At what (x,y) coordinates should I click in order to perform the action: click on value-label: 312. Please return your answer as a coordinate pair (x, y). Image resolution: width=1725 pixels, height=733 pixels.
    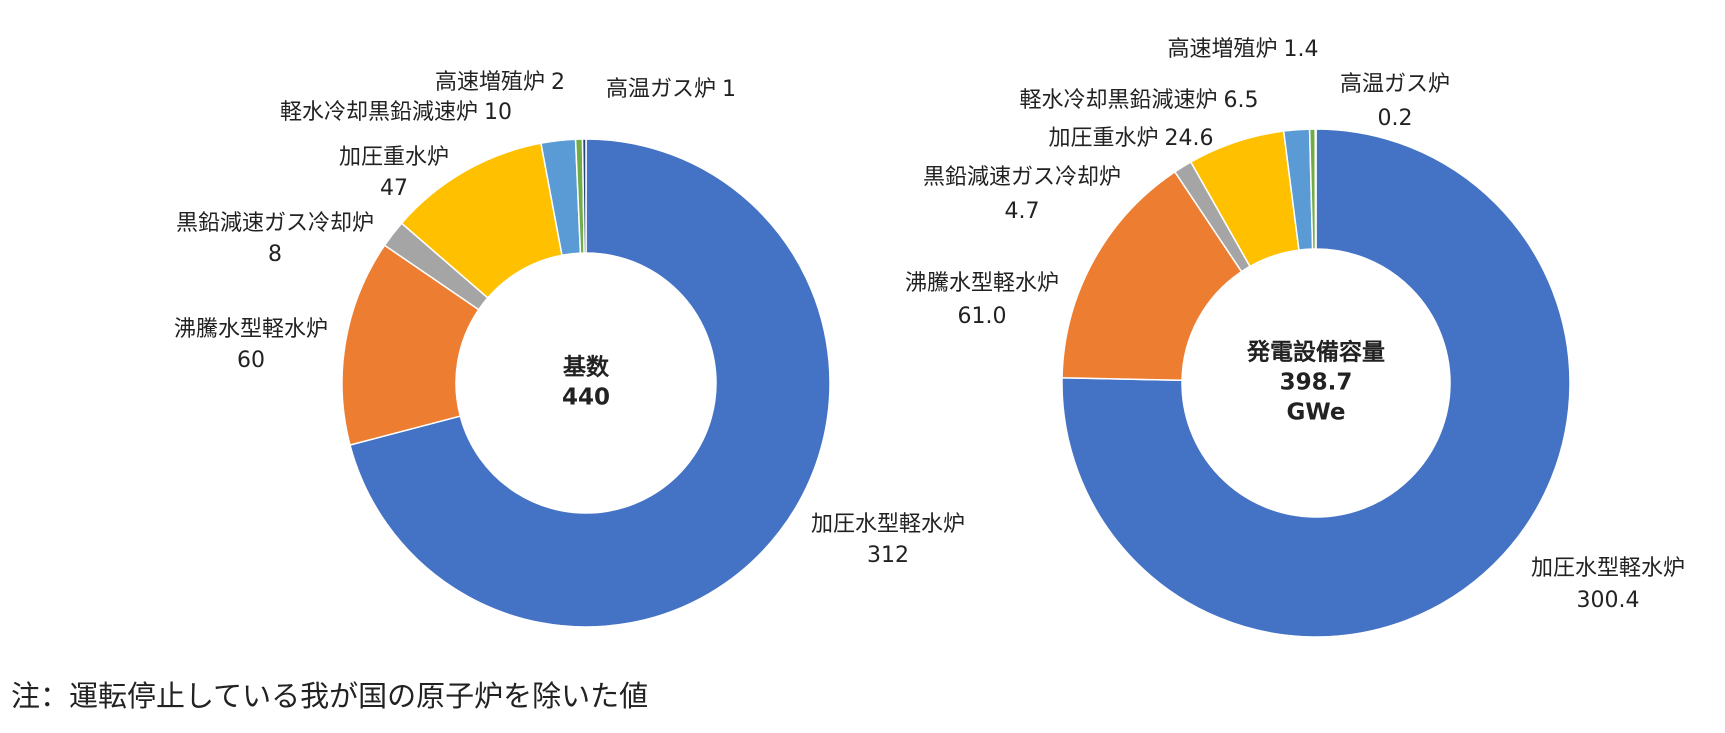
    Looking at the image, I should click on (888, 555).